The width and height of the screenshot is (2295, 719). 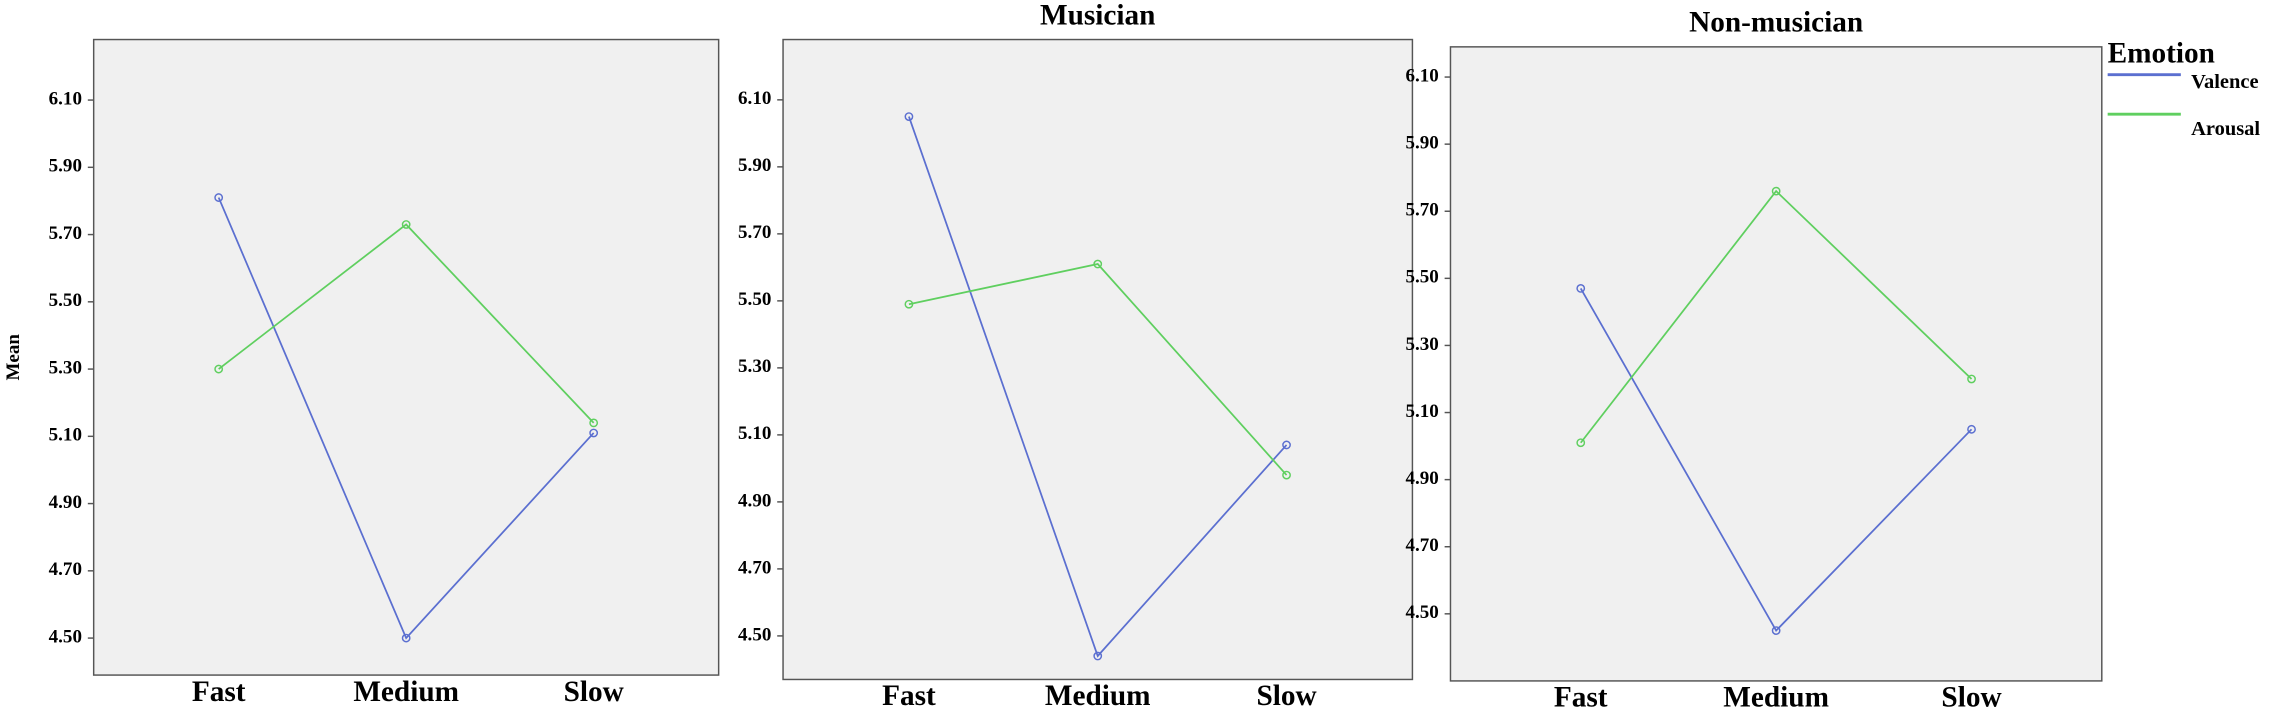 What do you see at coordinates (2225, 129) in the screenshot?
I see `legend-label: Arousal` at bounding box center [2225, 129].